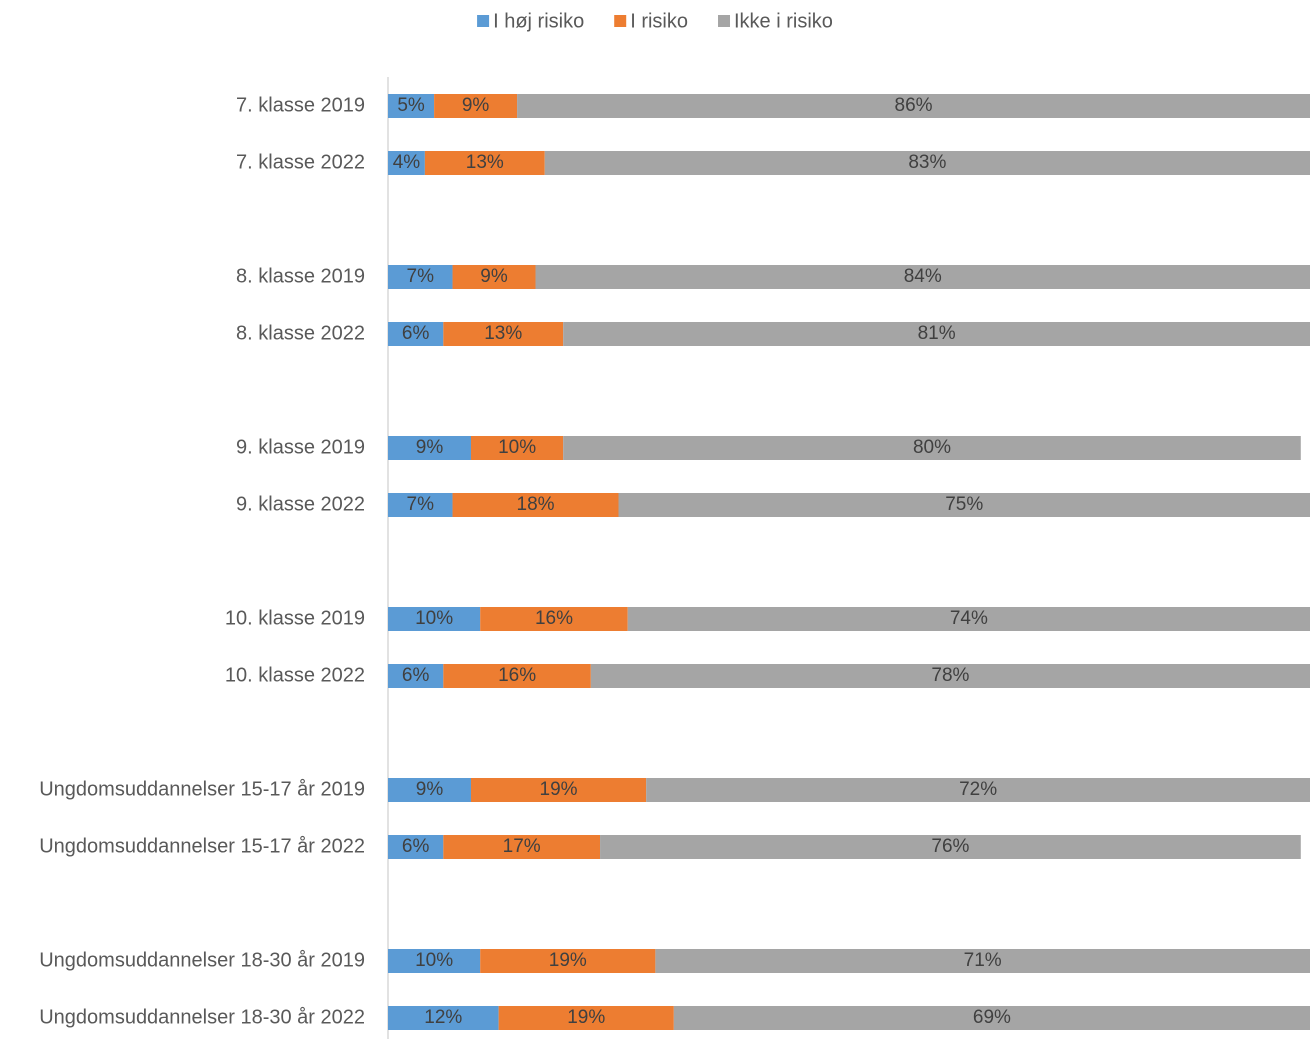 The image size is (1310, 1039). What do you see at coordinates (295, 675) in the screenshot?
I see `y-tick-label: 10. klasse 2022` at bounding box center [295, 675].